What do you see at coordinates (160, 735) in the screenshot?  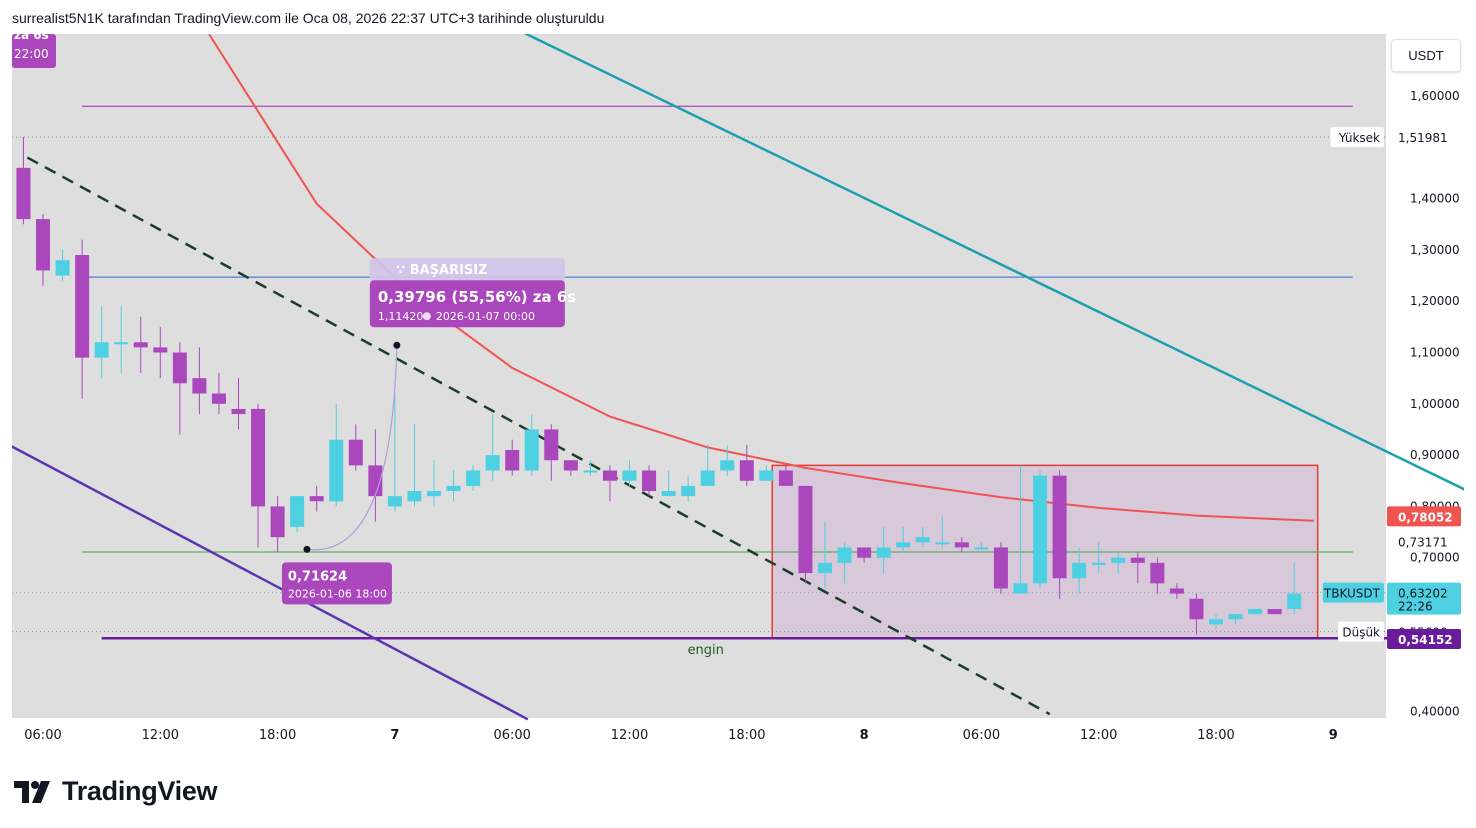 I see `time-tick: 12:00` at bounding box center [160, 735].